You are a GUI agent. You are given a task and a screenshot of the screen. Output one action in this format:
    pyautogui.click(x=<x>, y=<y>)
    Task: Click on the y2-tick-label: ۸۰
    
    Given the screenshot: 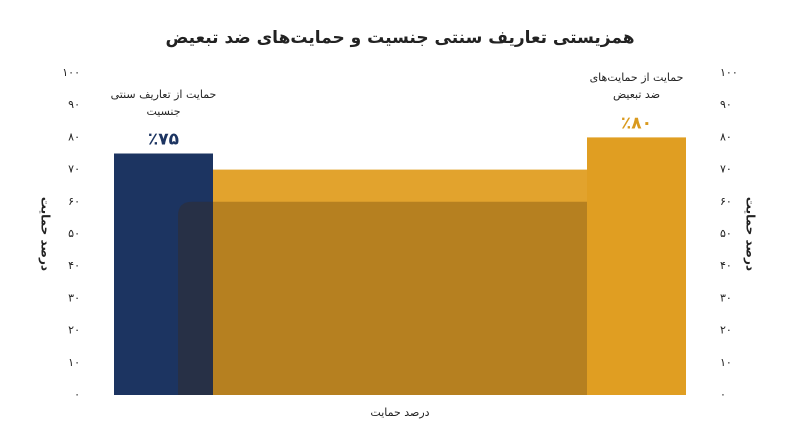 What is the action you would take?
    pyautogui.click(x=726, y=136)
    